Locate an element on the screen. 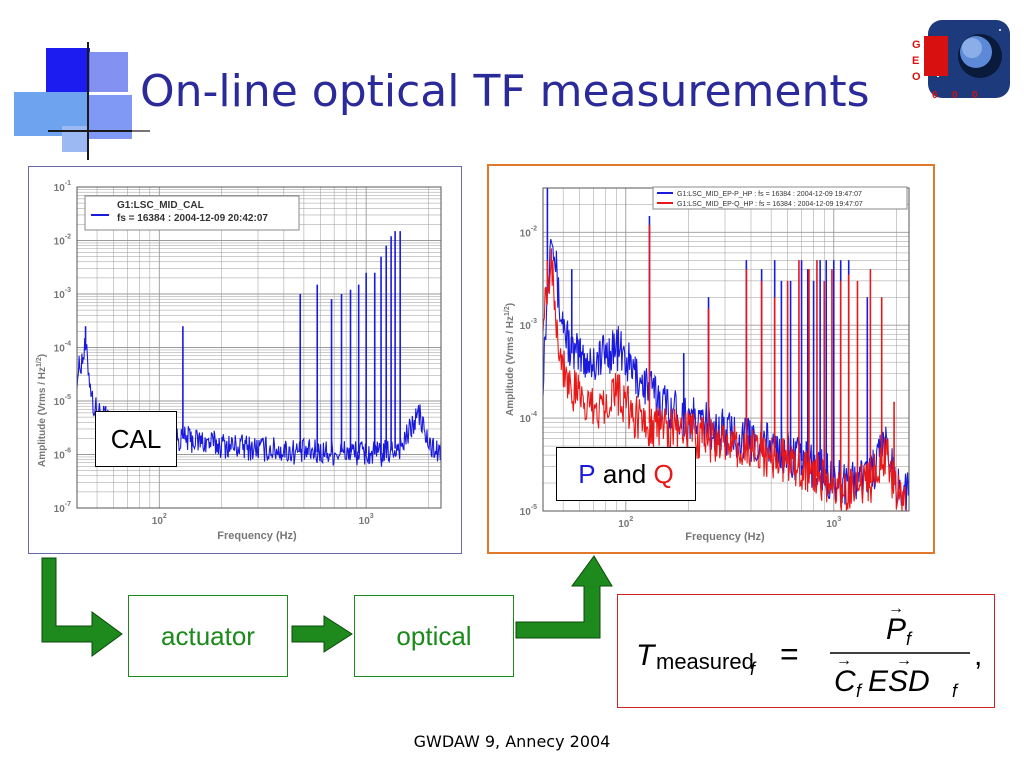  geo600-logo: G E O 6 0 0 is located at coordinates (961, 60).